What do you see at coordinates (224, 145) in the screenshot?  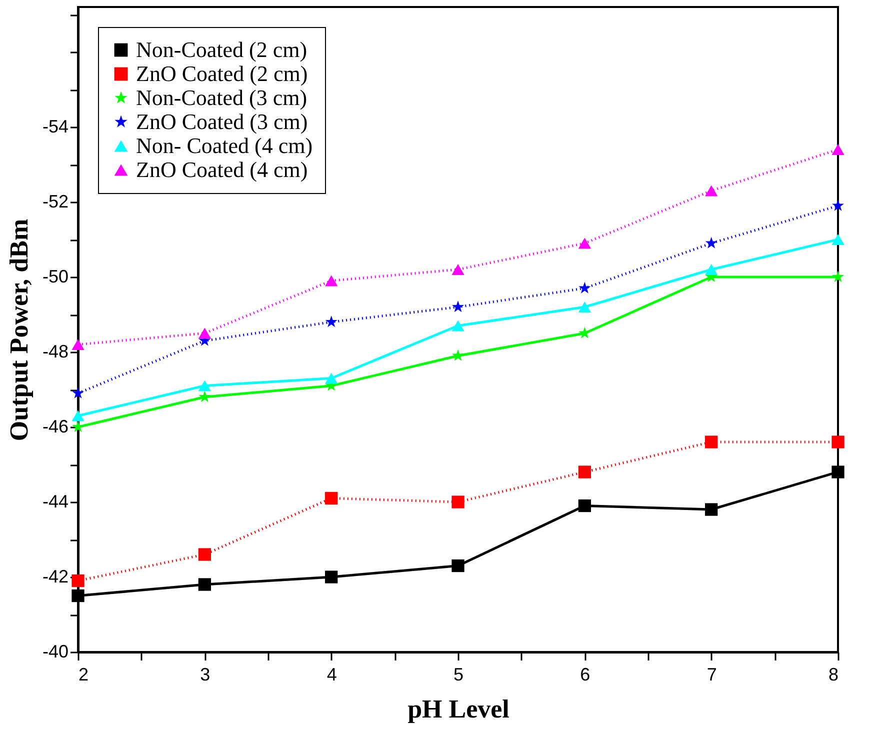 I see `legend-label: Non- Coated (4 cm)` at bounding box center [224, 145].